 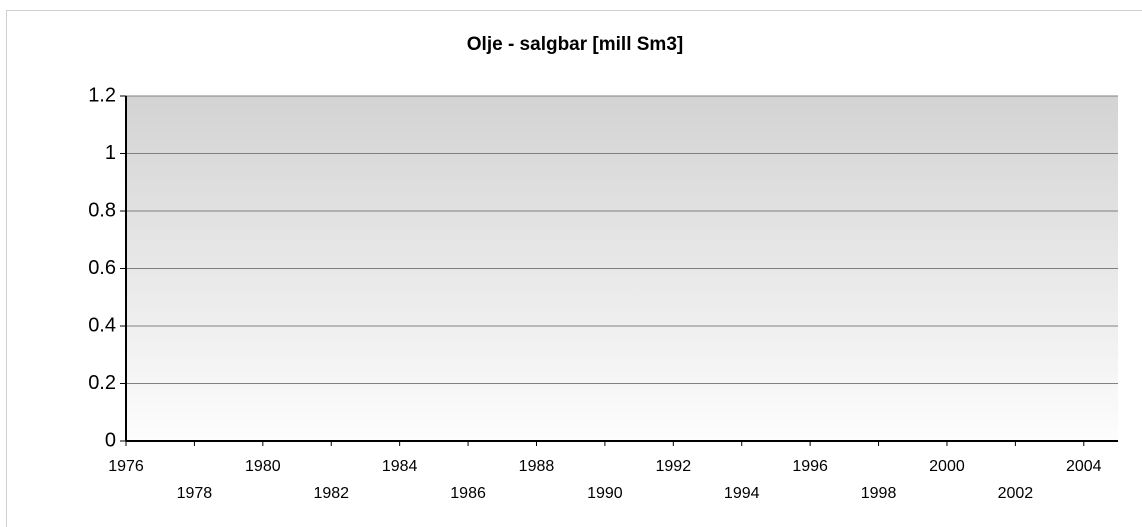 I want to click on y-tick-label: 0.6, so click(x=102, y=268).